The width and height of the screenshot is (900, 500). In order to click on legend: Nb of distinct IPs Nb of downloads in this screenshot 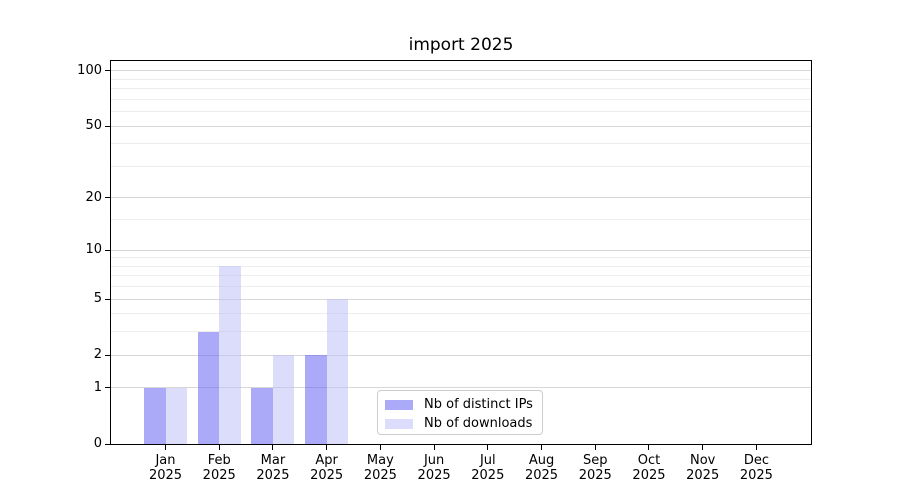, I will do `click(460, 412)`.